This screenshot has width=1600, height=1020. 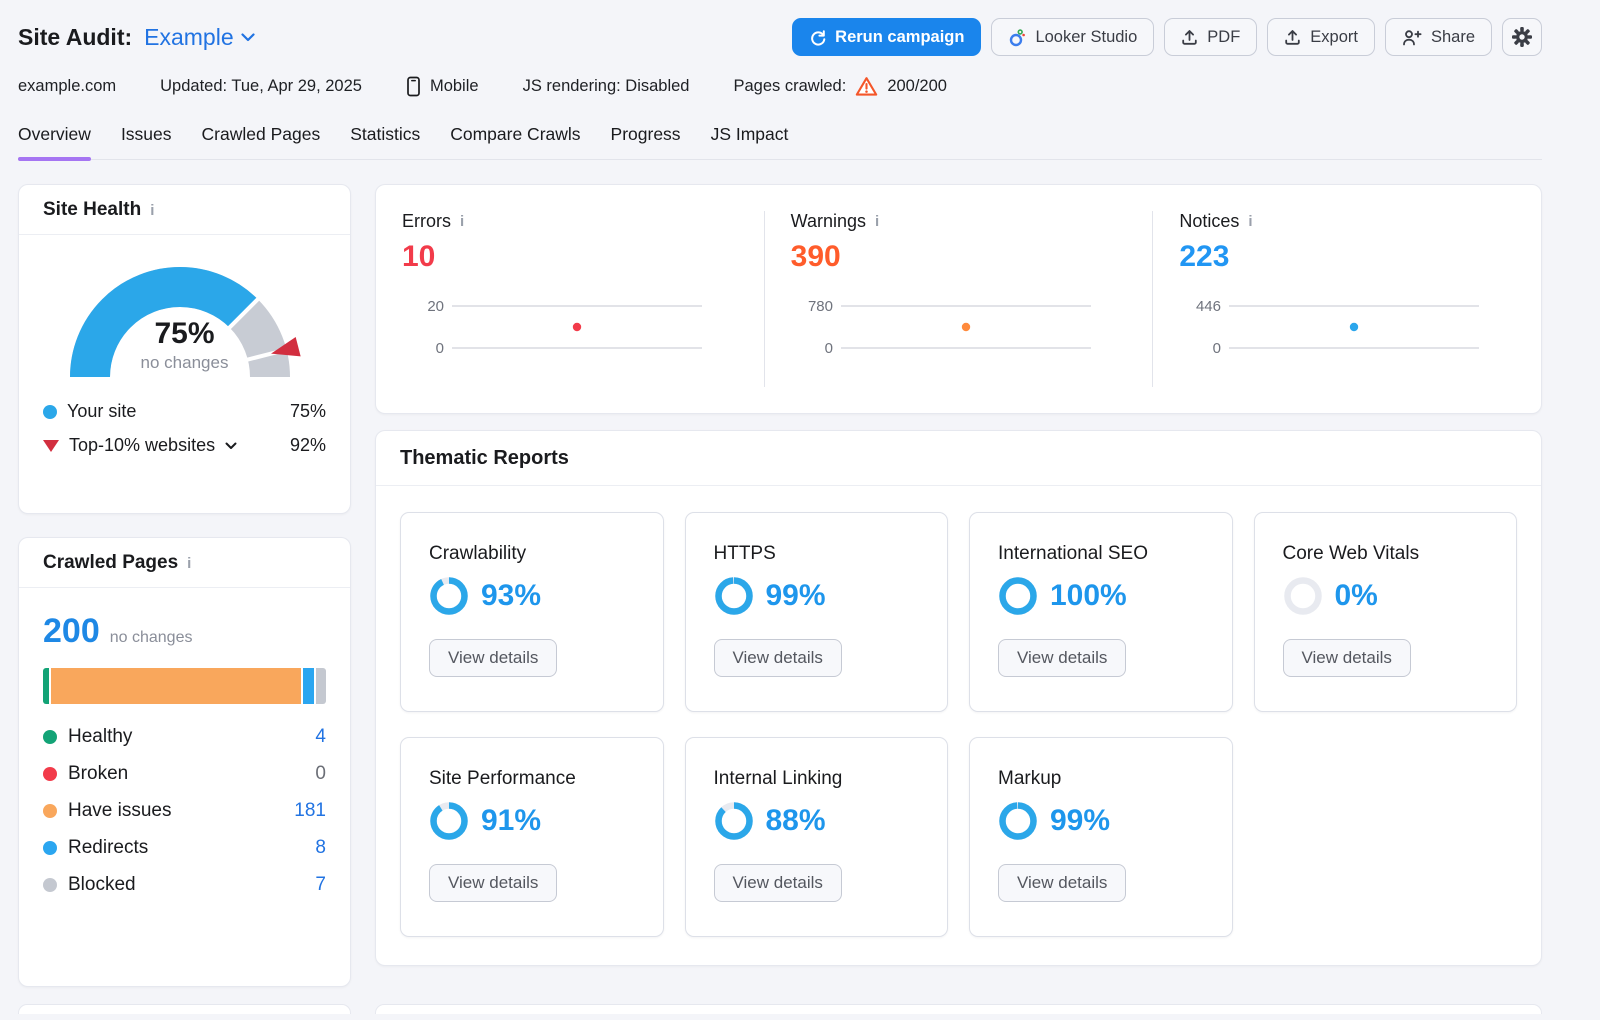 What do you see at coordinates (320, 736) in the screenshot?
I see `healthy-count: 4` at bounding box center [320, 736].